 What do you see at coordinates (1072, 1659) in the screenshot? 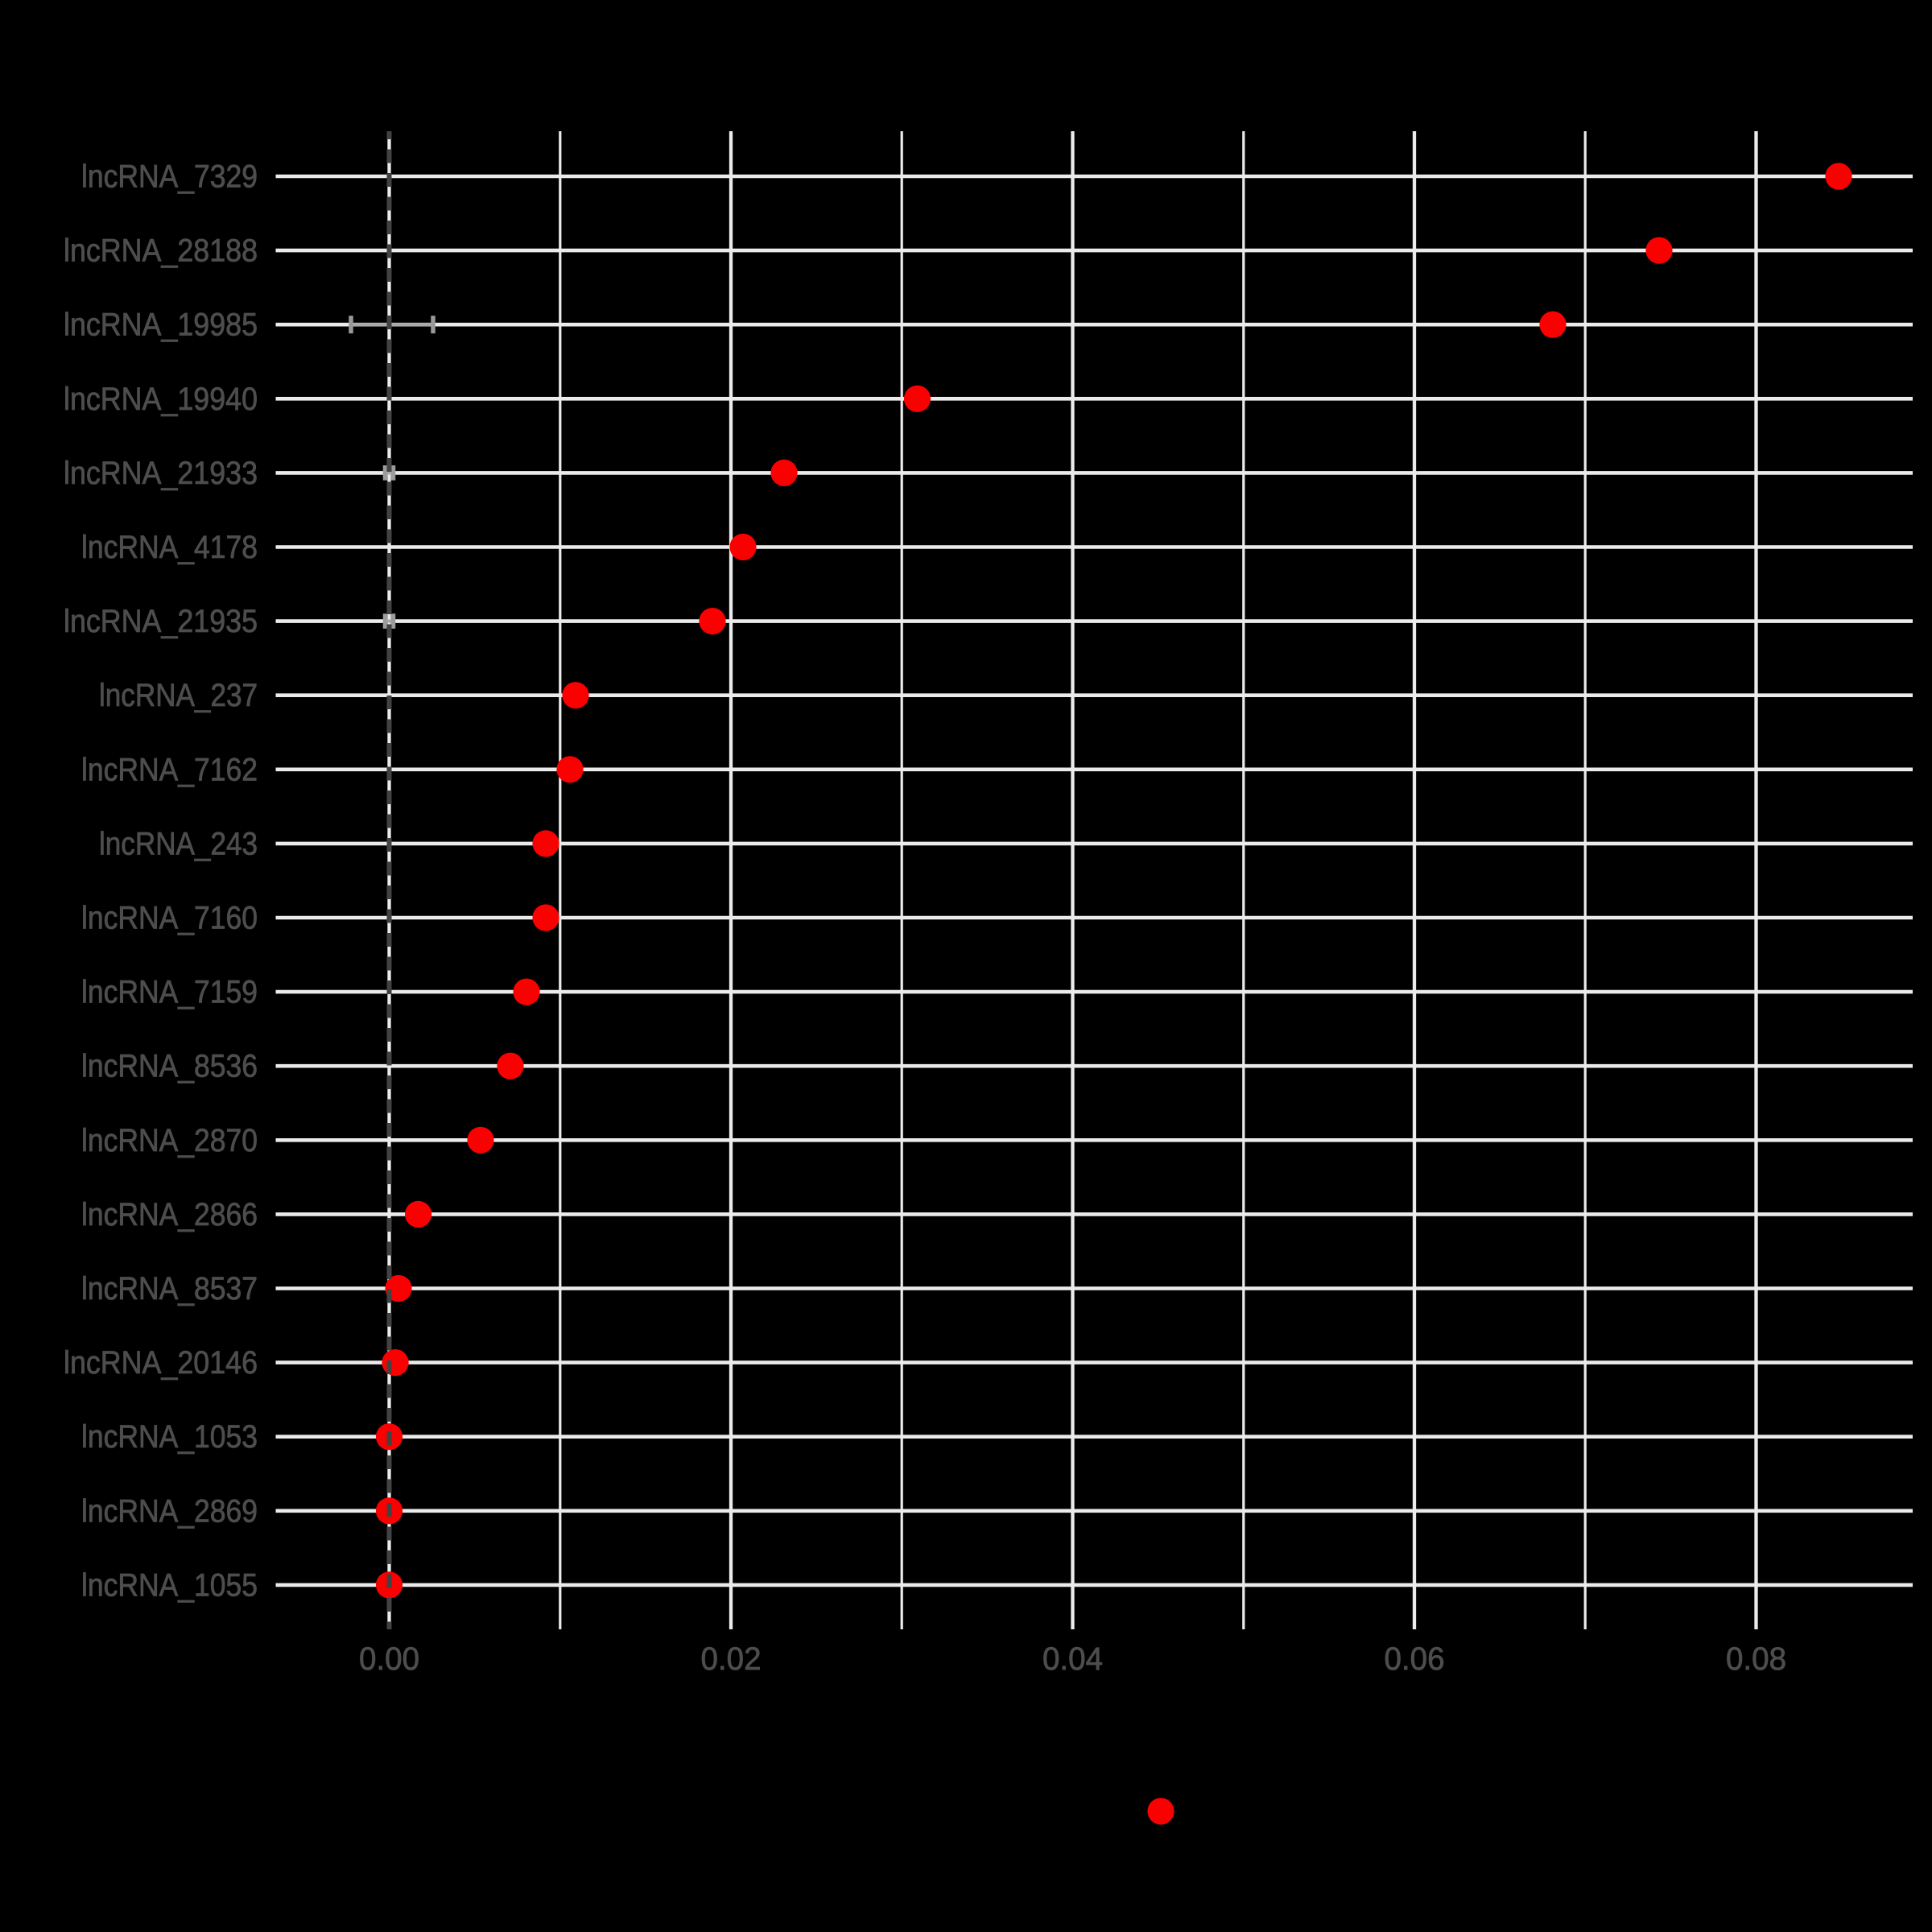
I see `svg-text: 0.04` at bounding box center [1072, 1659].